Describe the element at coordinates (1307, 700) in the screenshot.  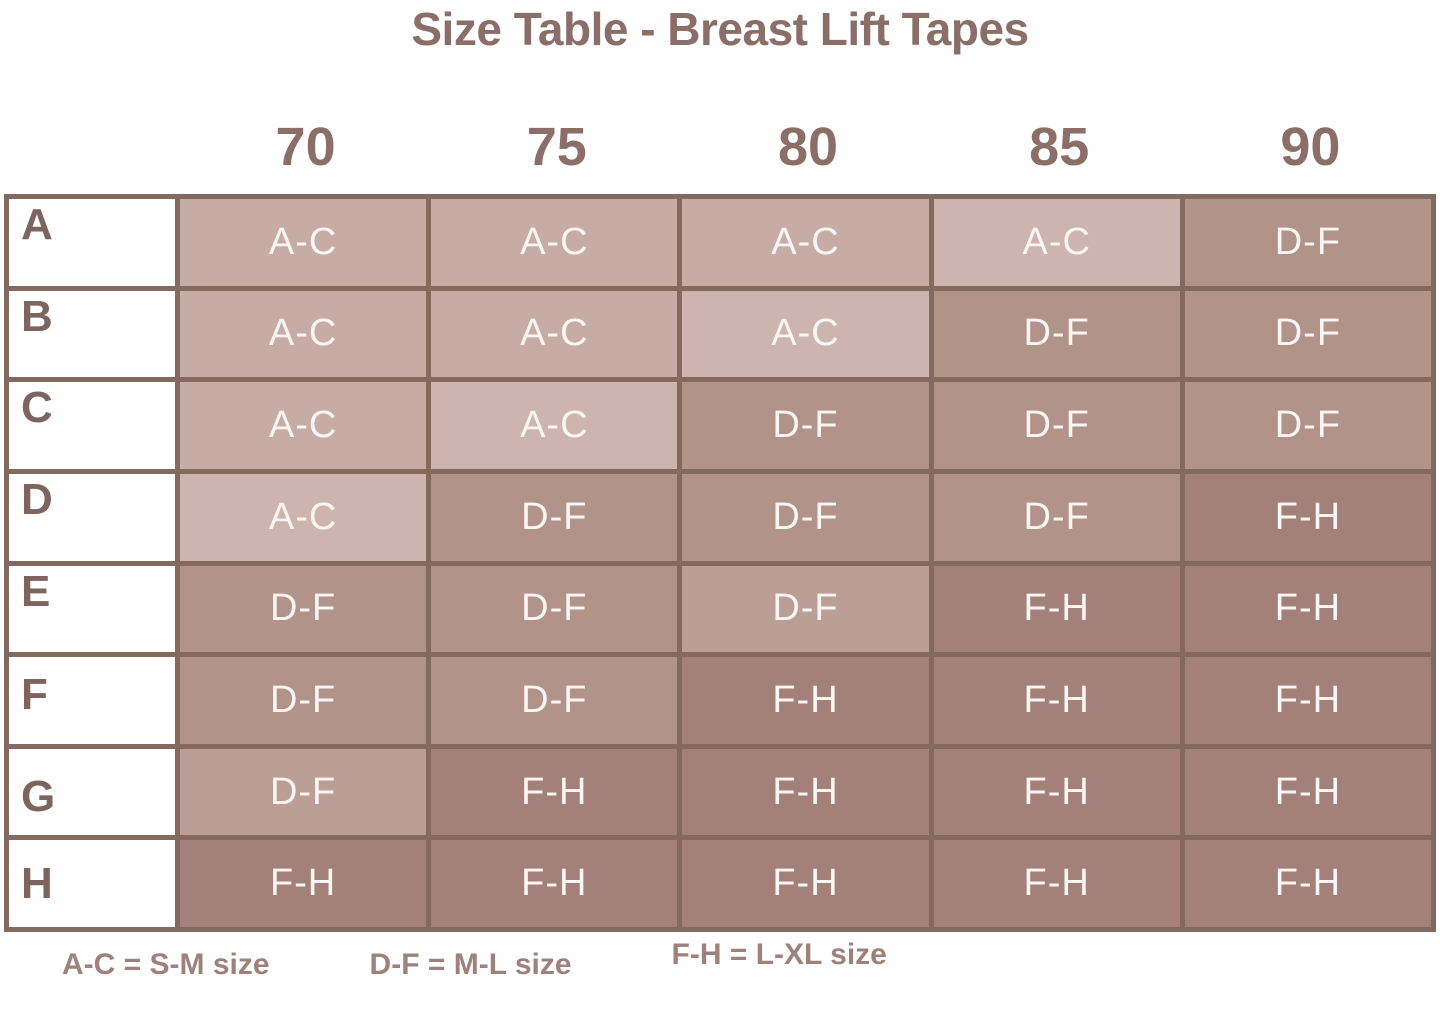
I see `cell-F-90: F-H` at that location.